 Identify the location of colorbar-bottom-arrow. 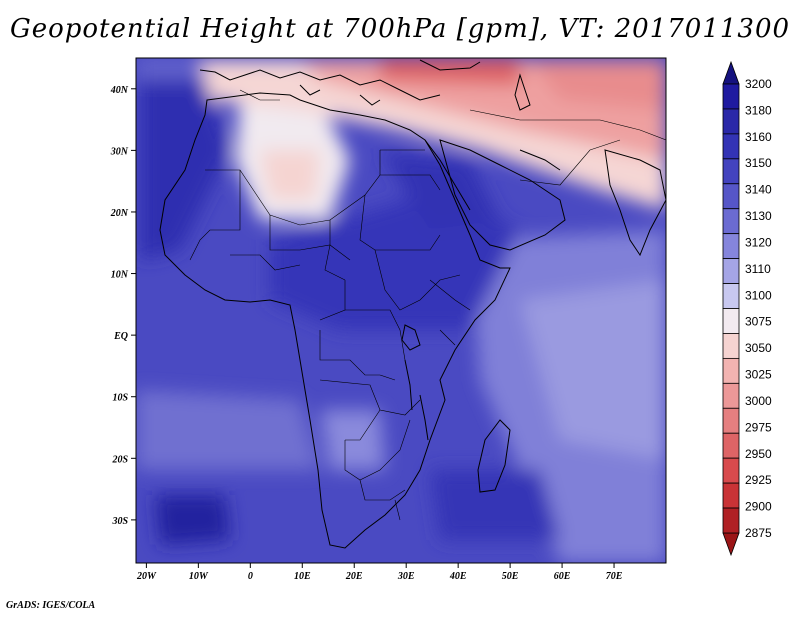
(731, 544).